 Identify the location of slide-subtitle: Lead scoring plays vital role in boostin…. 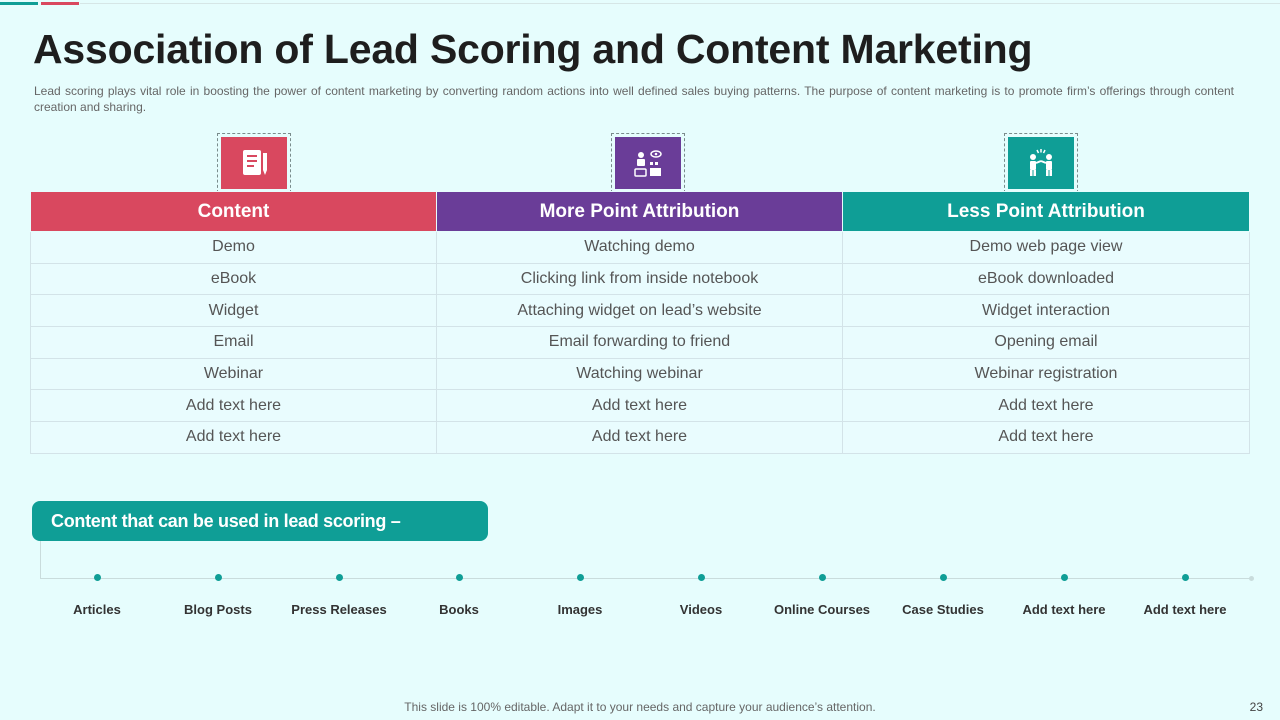
(634, 99).